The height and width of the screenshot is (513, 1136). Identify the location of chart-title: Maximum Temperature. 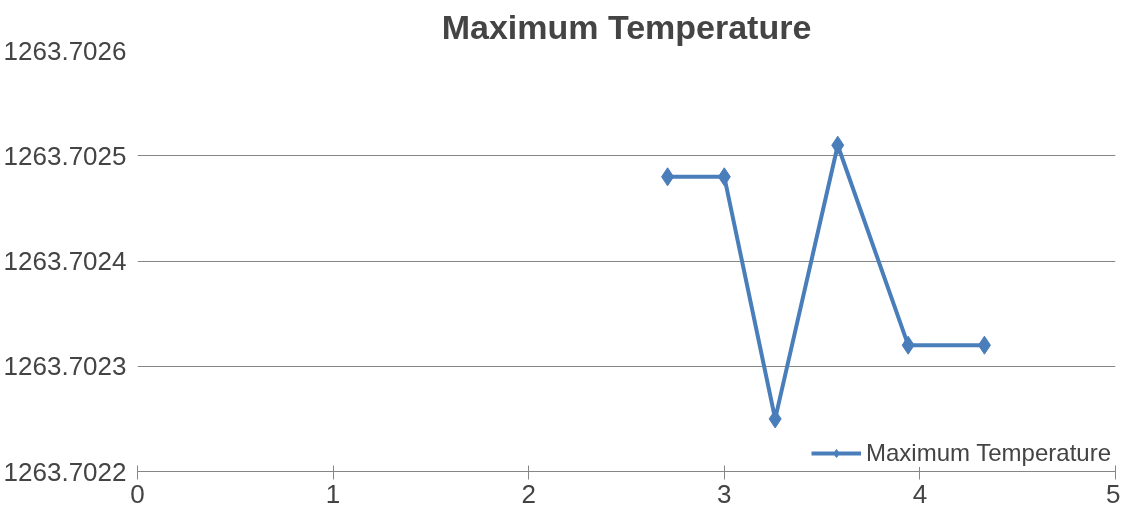
(626, 26).